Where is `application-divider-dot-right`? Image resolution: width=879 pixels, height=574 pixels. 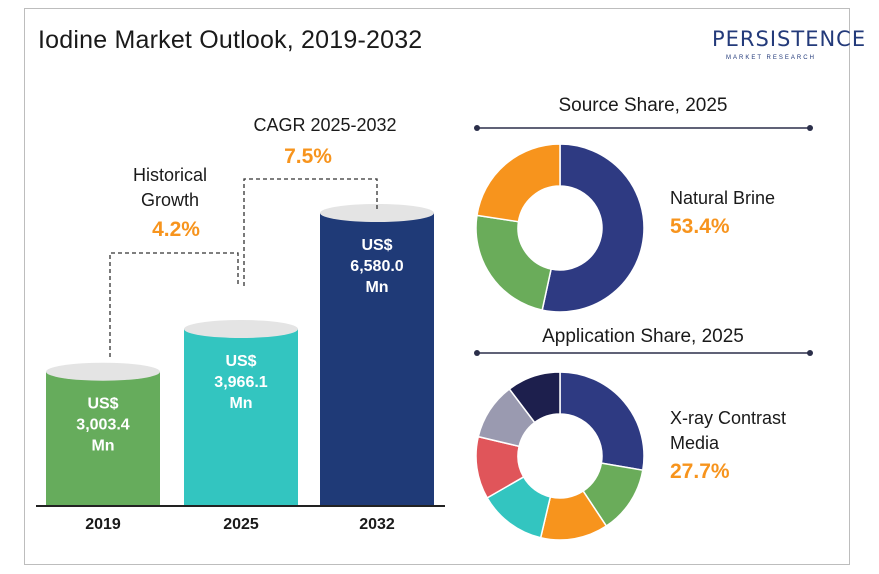 application-divider-dot-right is located at coordinates (810, 353).